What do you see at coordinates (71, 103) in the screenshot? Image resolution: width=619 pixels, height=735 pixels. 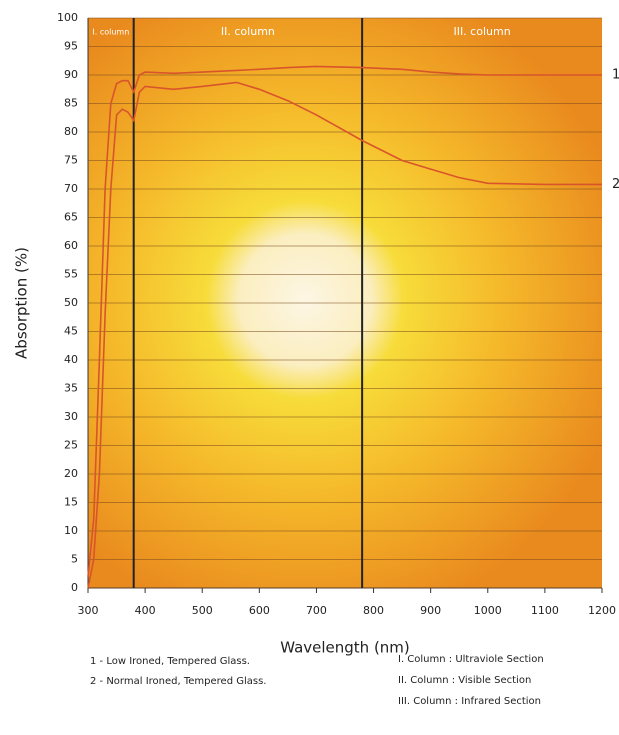 I see `y-tick-label: 85` at bounding box center [71, 103].